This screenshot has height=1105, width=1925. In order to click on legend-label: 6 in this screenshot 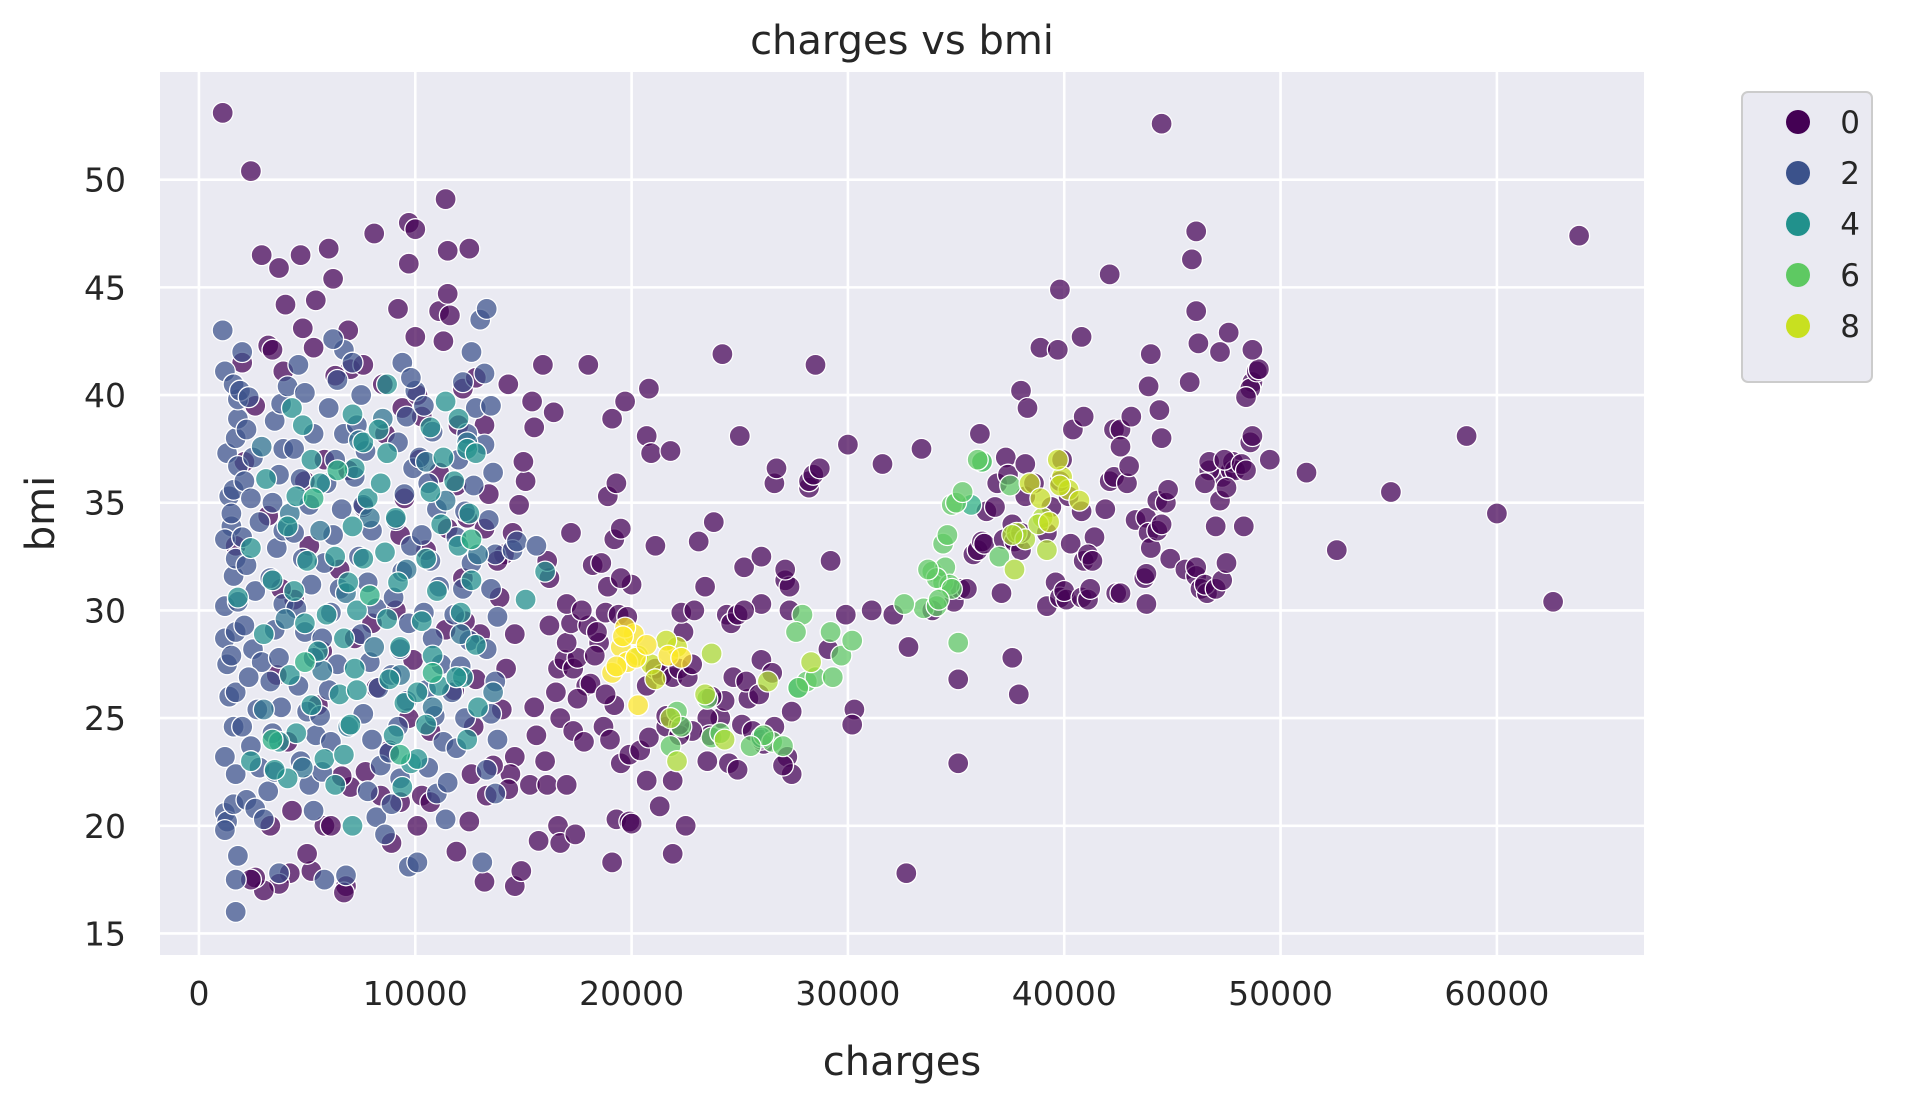, I will do `click(1850, 276)`.